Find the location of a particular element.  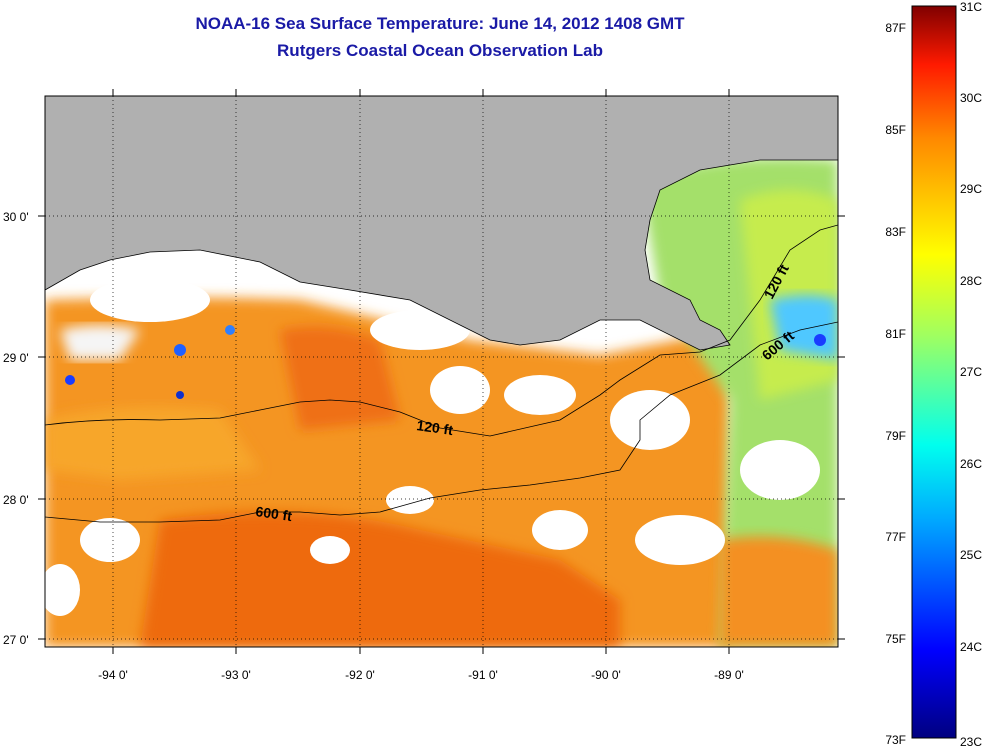

lon-label: -89 0' is located at coordinates (729, 675).